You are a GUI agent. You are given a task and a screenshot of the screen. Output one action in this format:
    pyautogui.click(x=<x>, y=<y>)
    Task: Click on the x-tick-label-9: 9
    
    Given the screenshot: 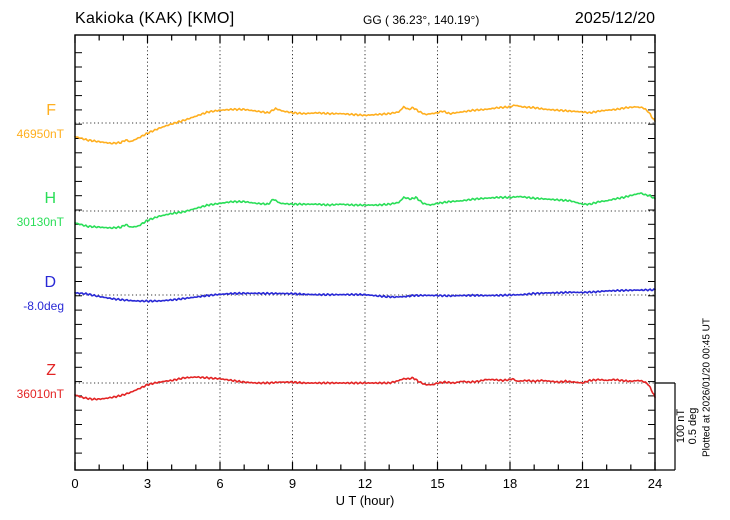 What is the action you would take?
    pyautogui.click(x=292, y=483)
    